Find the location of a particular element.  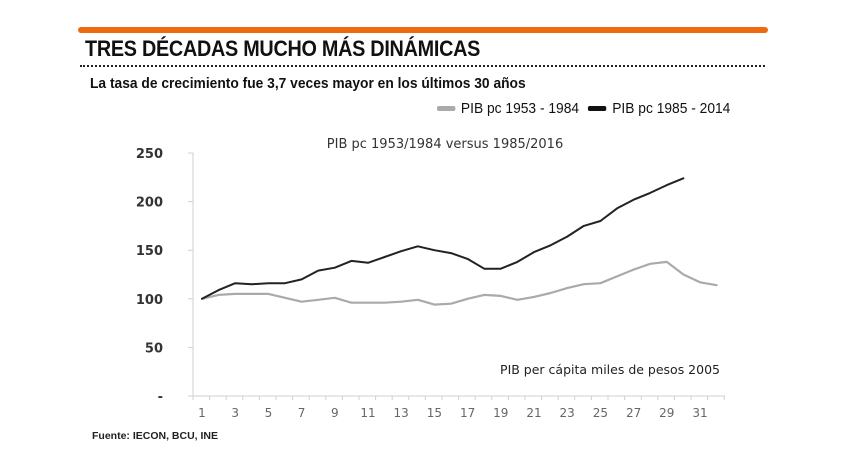

x-tick-label: 11 is located at coordinates (367, 413).